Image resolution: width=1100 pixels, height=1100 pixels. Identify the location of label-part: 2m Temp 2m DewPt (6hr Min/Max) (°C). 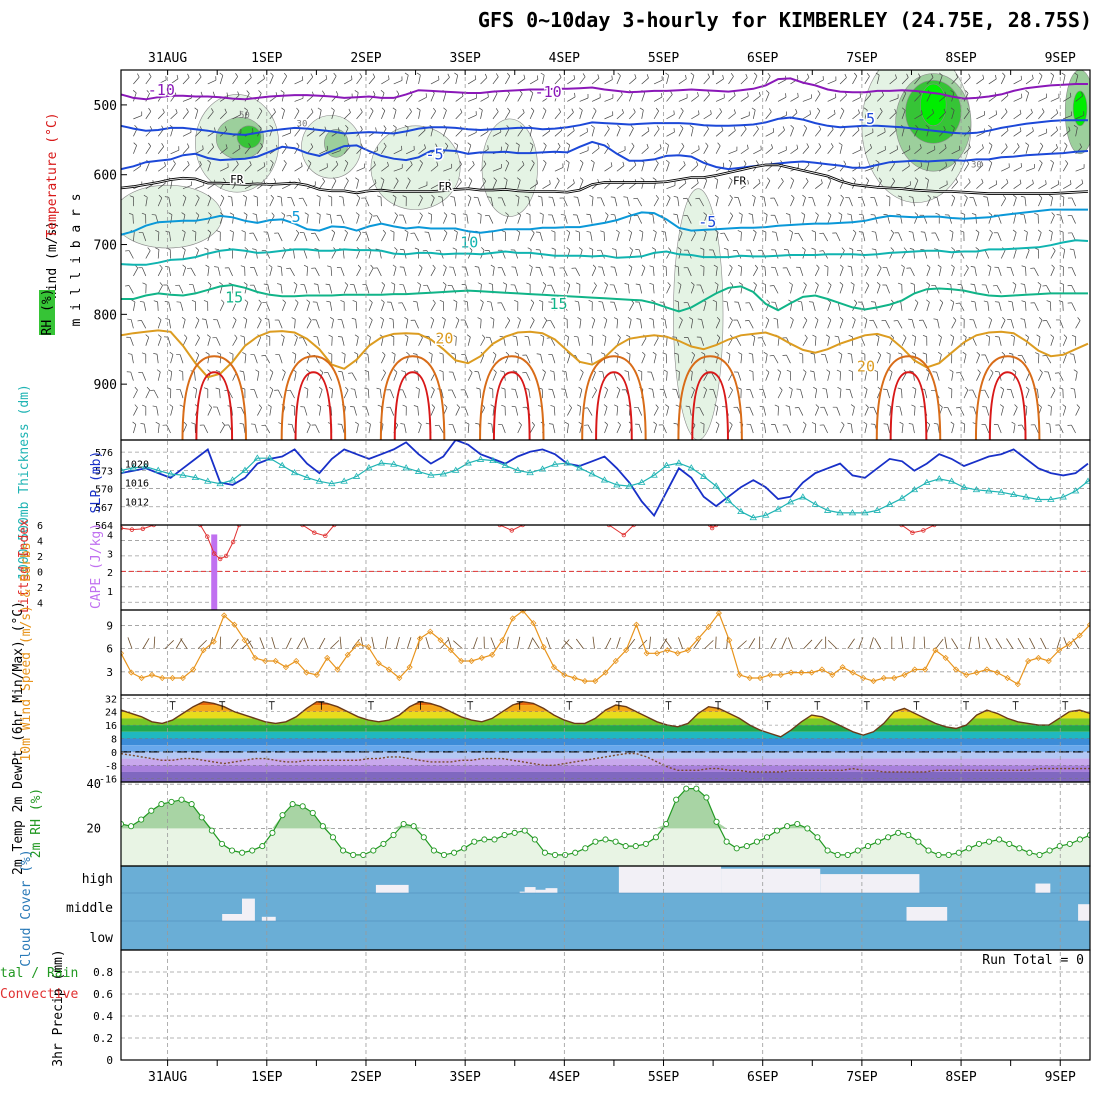
(18, 738).